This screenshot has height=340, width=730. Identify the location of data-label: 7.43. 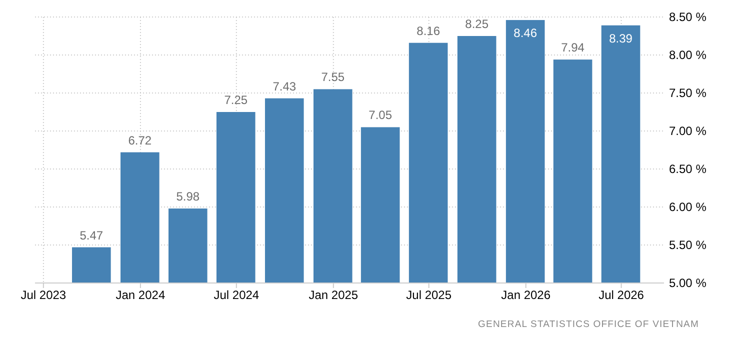
(284, 86).